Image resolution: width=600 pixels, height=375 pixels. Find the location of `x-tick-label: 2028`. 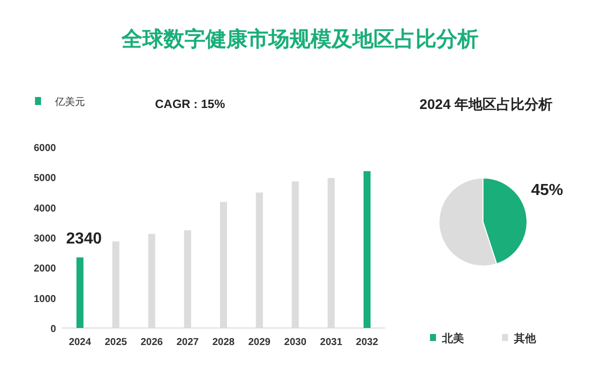

x-tick-label: 2028 is located at coordinates (224, 342).